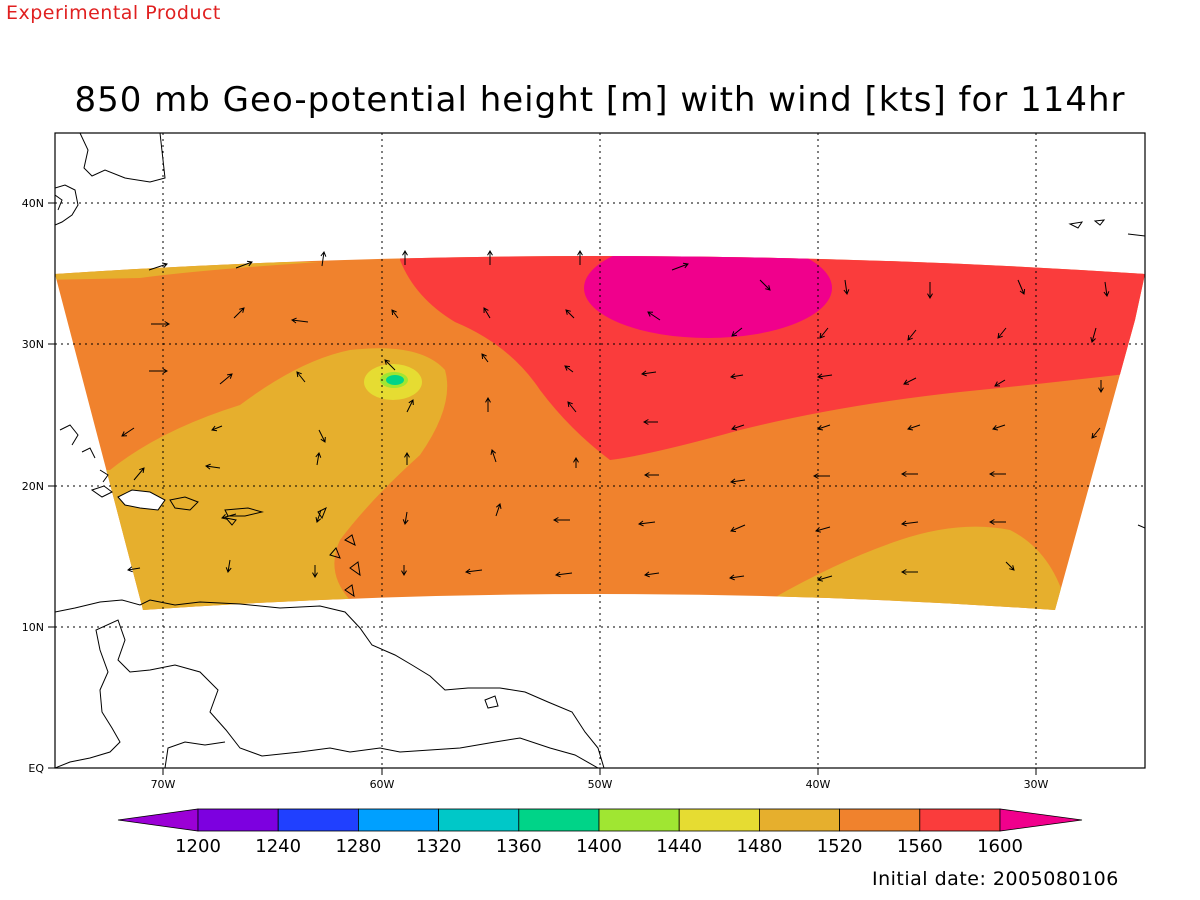  What do you see at coordinates (251, 436) in the screenshot?
I see `contour-fill-1520-west` at bounding box center [251, 436].